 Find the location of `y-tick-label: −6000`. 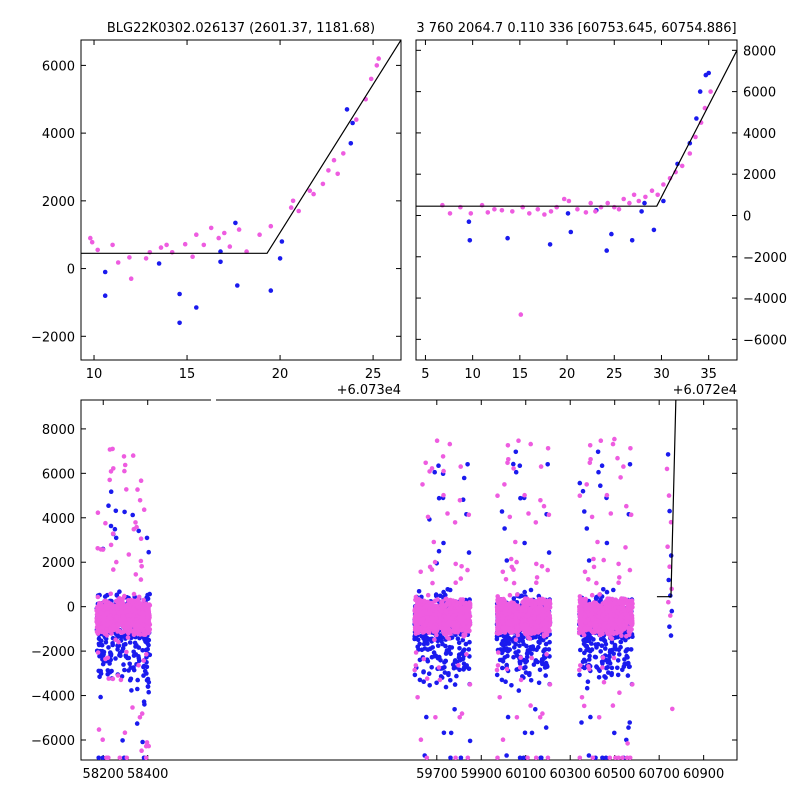

y-tick-label: −6000 is located at coordinates (53, 741).